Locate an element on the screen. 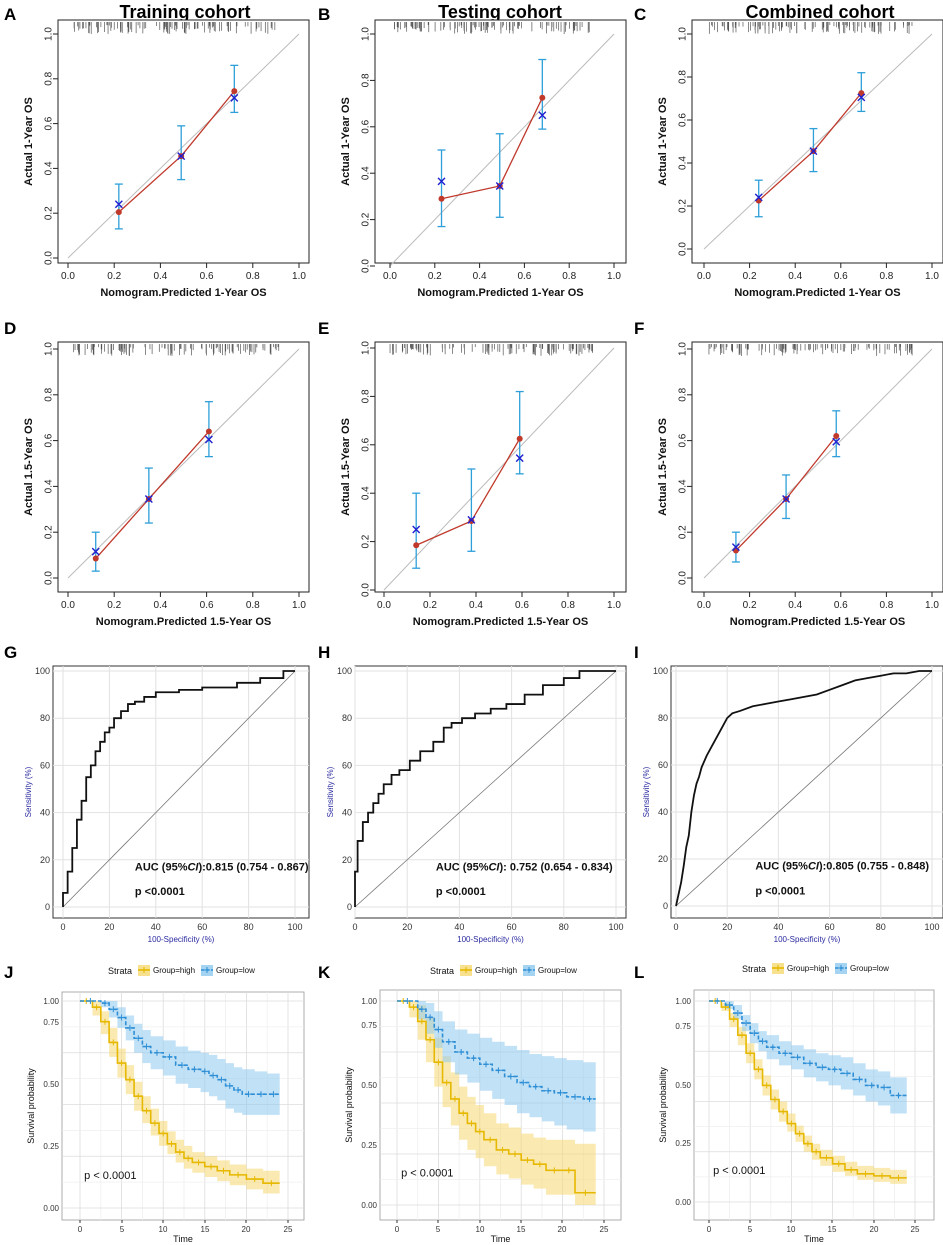 The width and height of the screenshot is (943, 1245). y-tick-label: 60 is located at coordinates (663, 765).